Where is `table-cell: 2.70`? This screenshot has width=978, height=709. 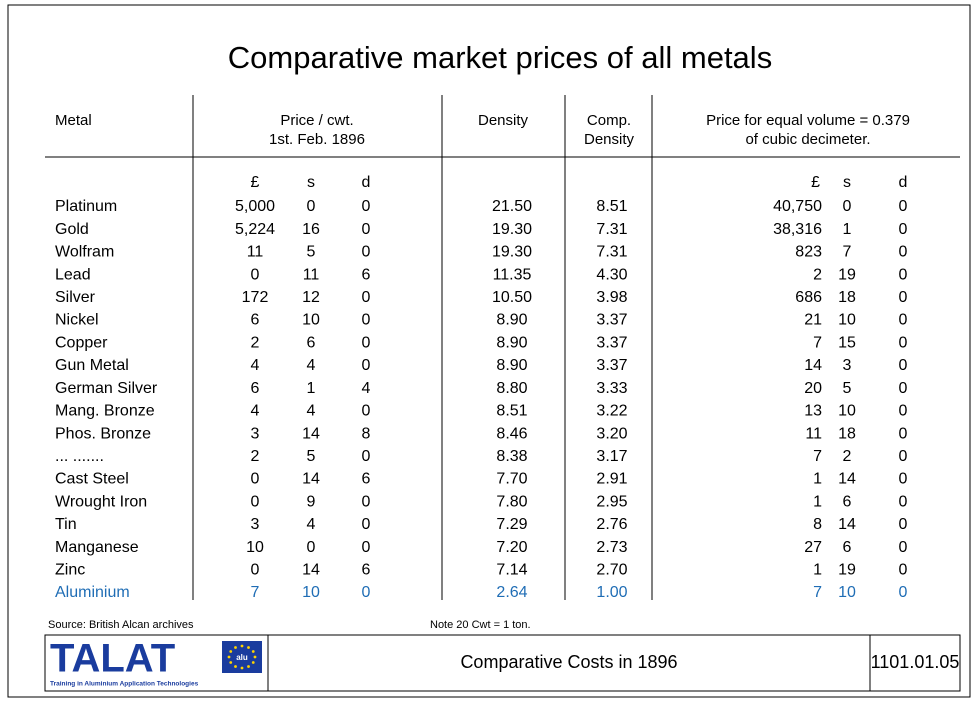
table-cell: 2.70 is located at coordinates (611, 570).